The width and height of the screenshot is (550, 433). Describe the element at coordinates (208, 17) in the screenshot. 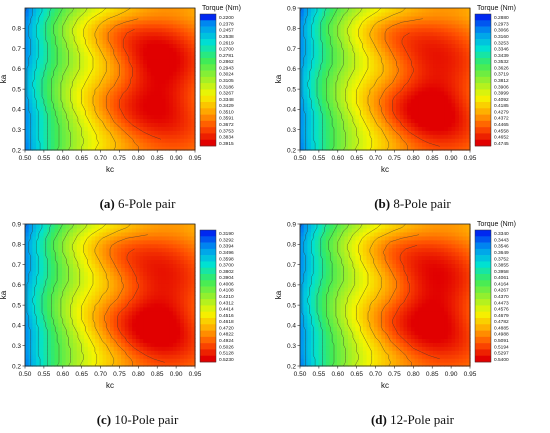

I see `legend-swatch` at that location.